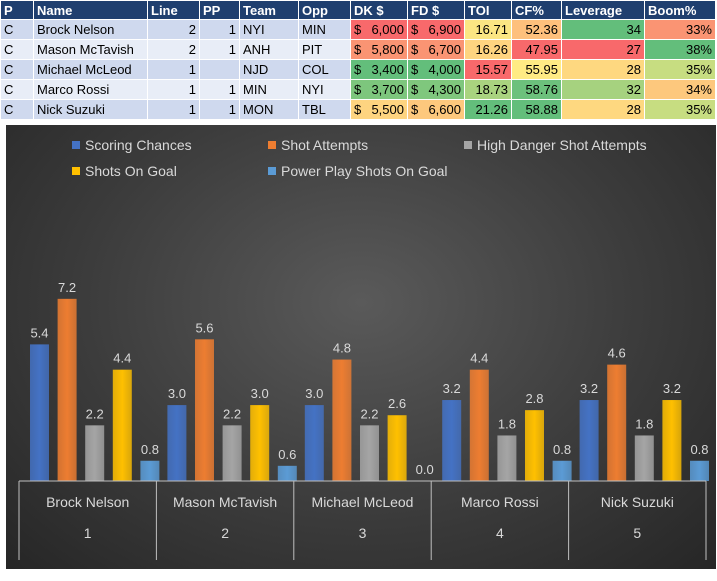 The image size is (717, 581). I want to click on cell-toi: 16.71, so click(488, 29).